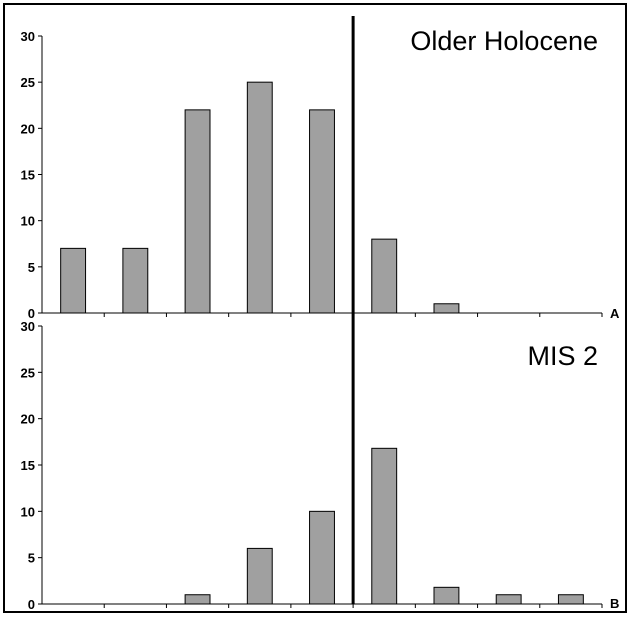  I want to click on panel-b-y-tick-label: 30, so click(28, 326).